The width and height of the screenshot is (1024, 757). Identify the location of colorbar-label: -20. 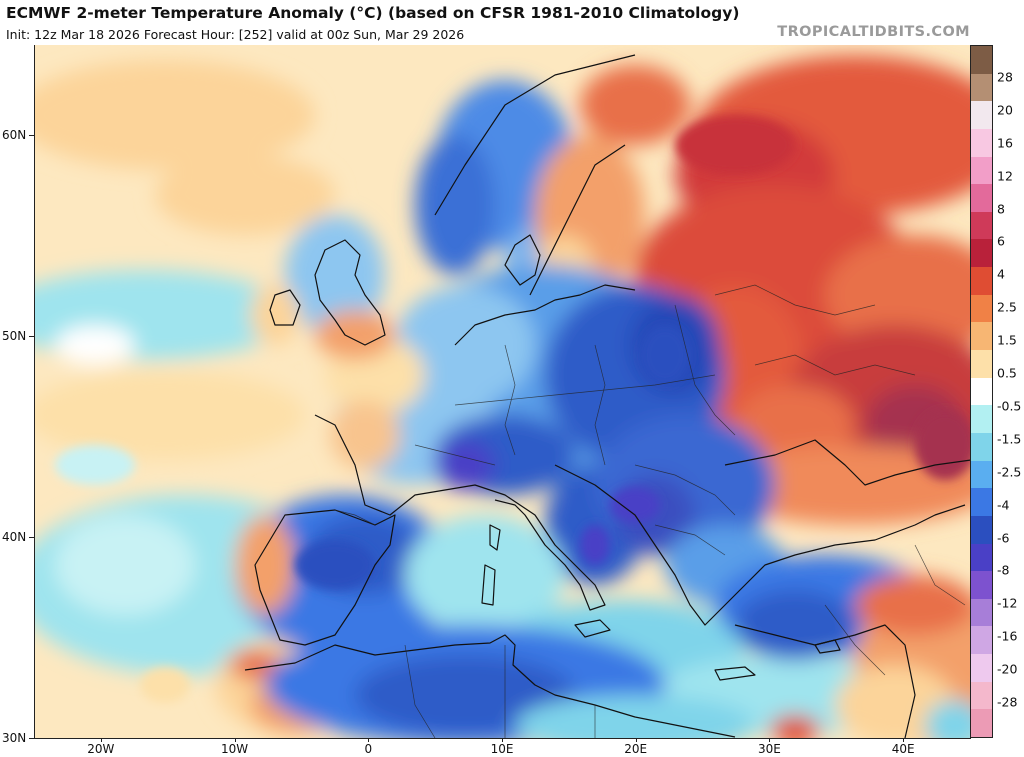
(1007, 669).